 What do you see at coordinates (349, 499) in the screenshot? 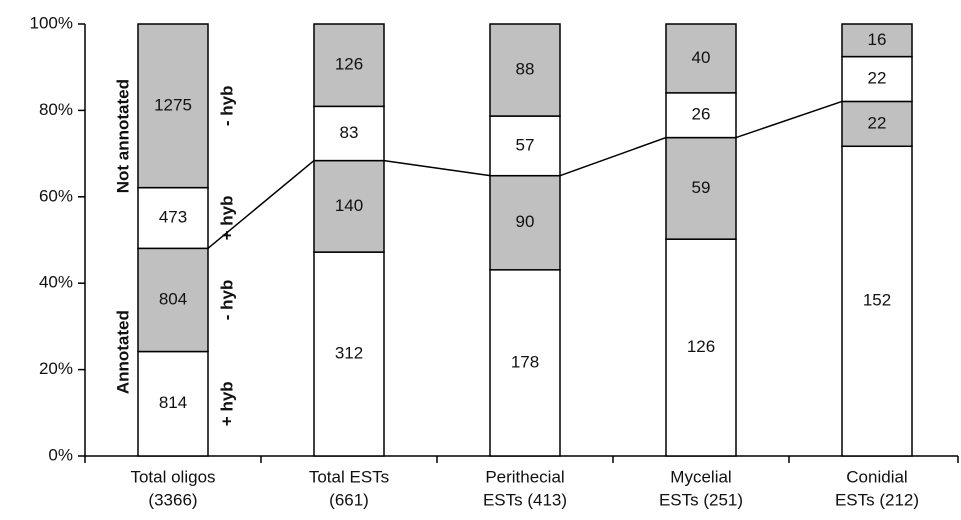
I see `x-tick-label: (661)` at bounding box center [349, 499].